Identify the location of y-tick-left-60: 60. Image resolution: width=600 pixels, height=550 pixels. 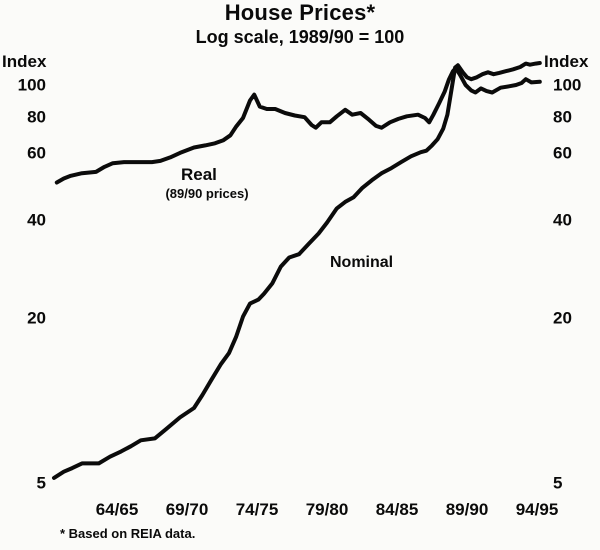
(36, 153).